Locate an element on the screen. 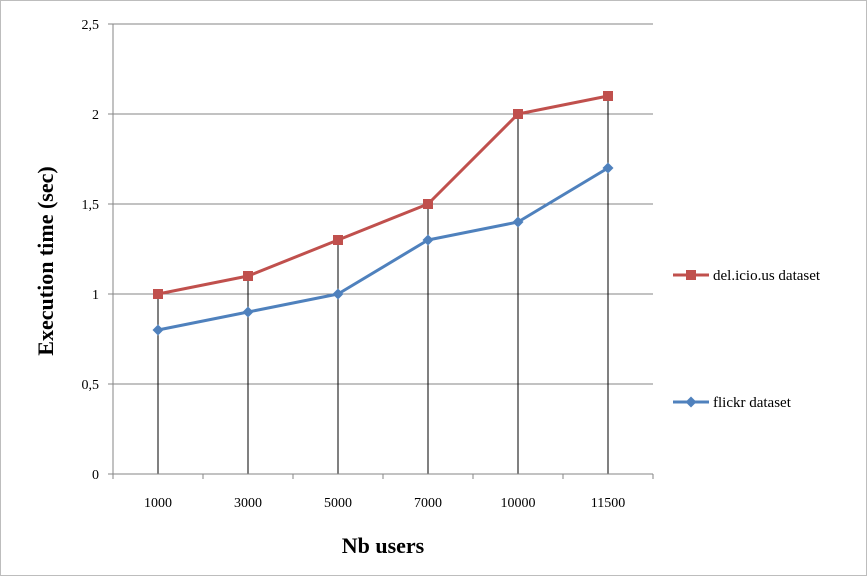 The height and width of the screenshot is (576, 867). y-tick-label: 2,5 is located at coordinates (91, 25).